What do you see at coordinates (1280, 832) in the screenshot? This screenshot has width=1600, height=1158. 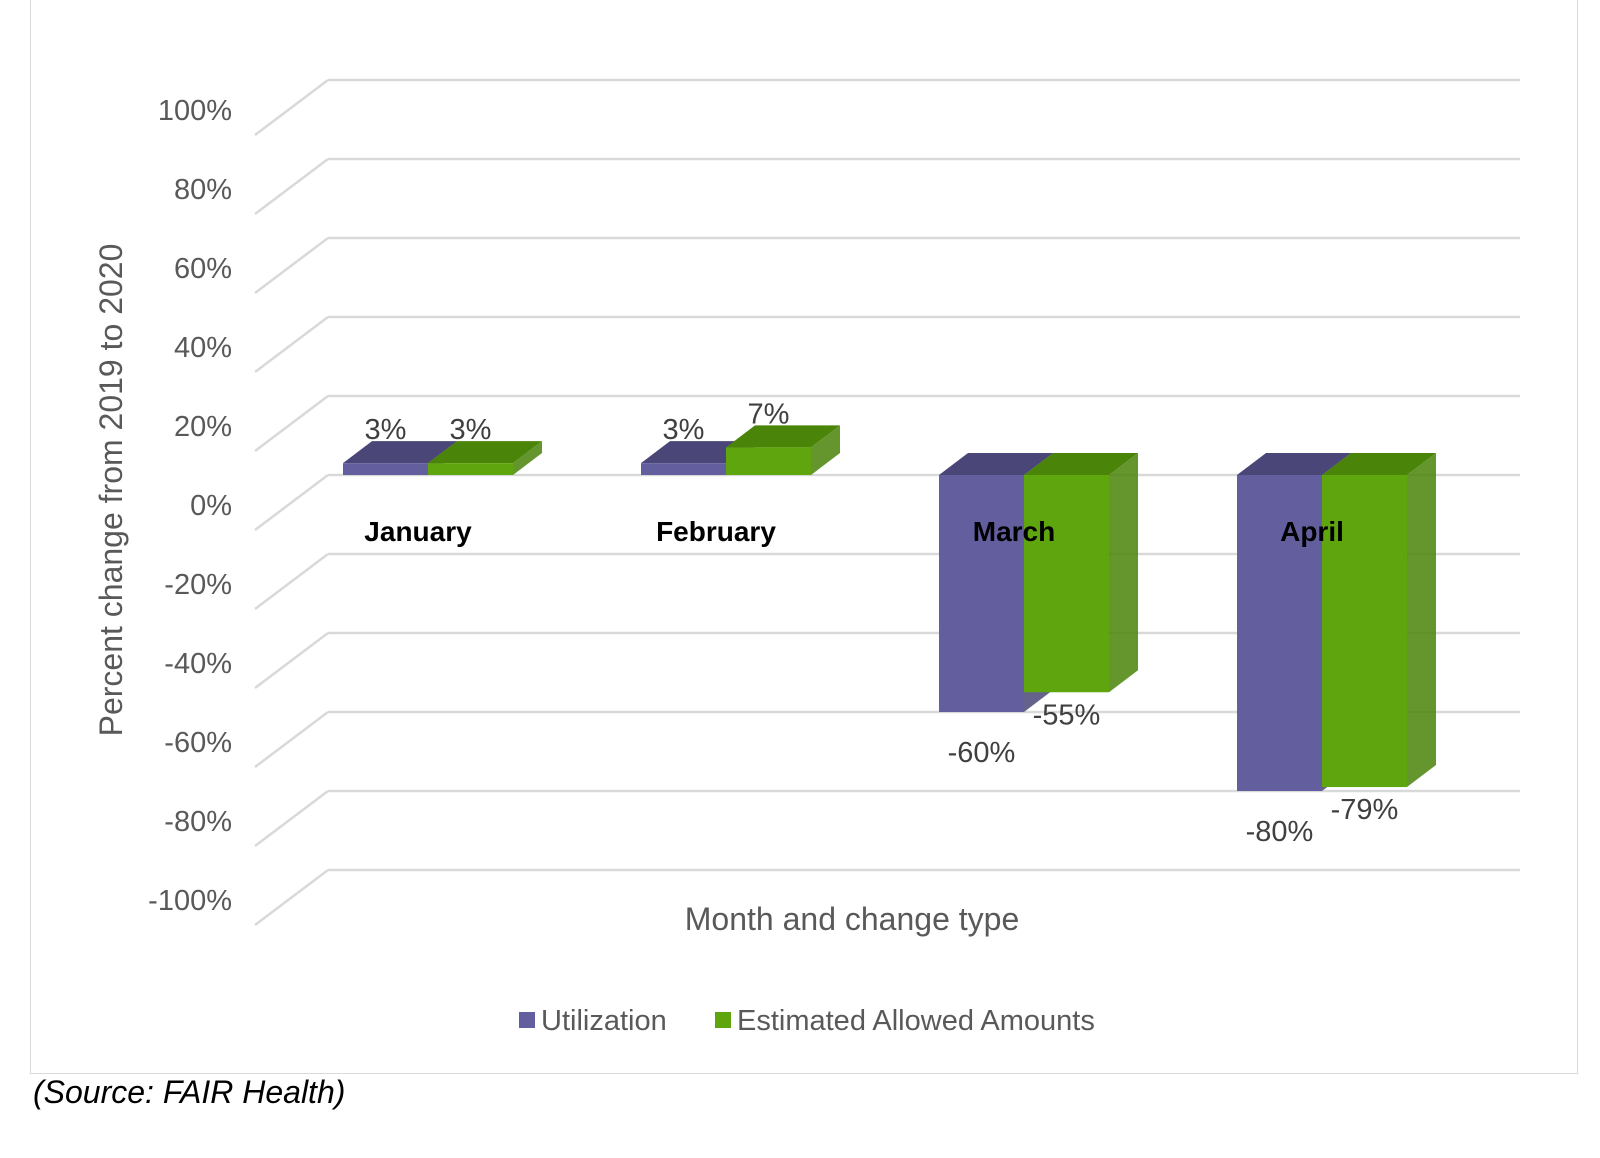 I see `data-label: -80%` at bounding box center [1280, 832].